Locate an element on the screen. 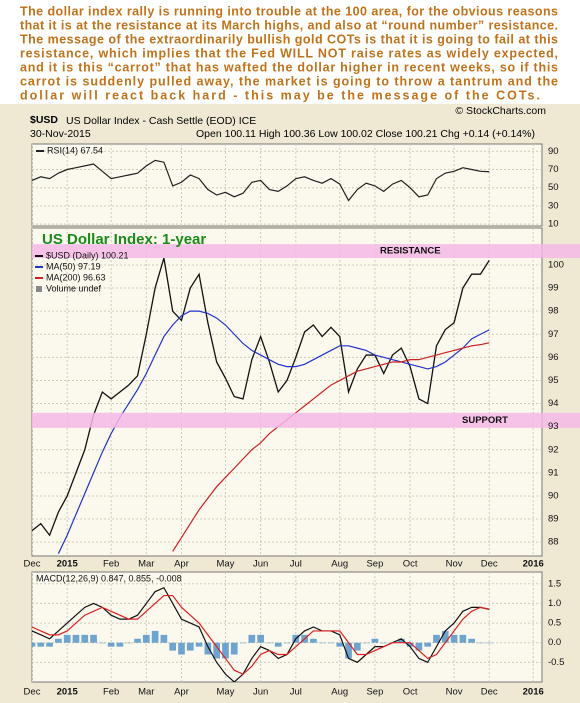  date: 30-Nov-2015 is located at coordinates (60, 134).